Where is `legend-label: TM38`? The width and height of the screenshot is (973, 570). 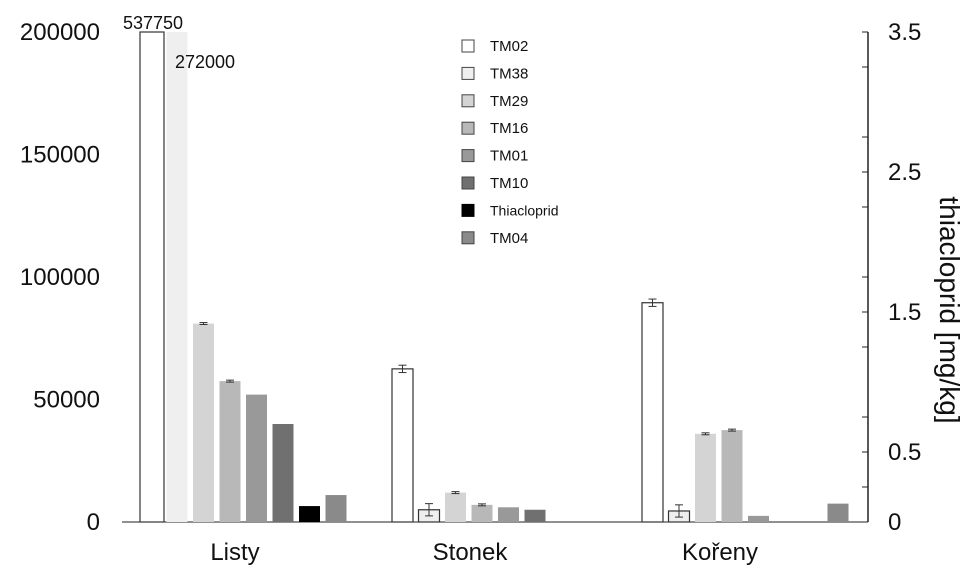 legend-label: TM38 is located at coordinates (509, 73).